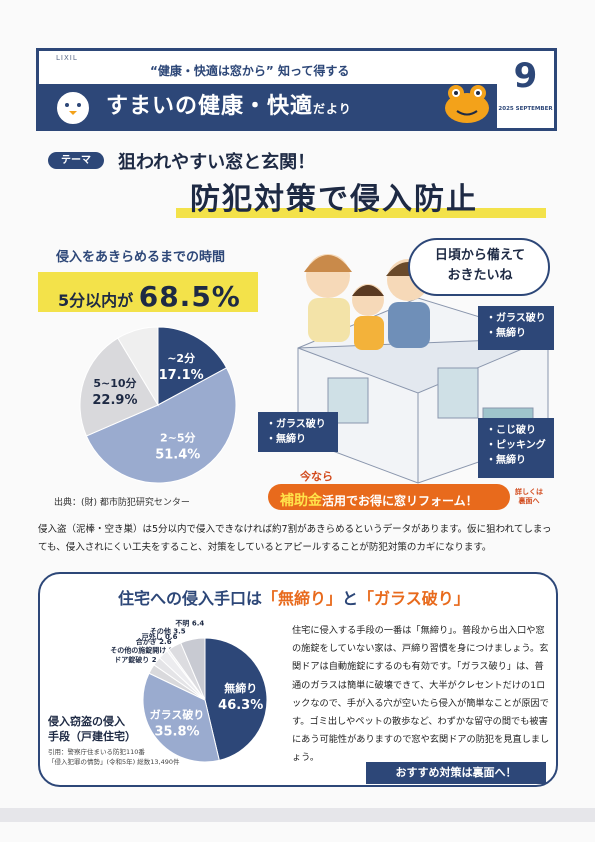 The height and width of the screenshot is (842, 595). What do you see at coordinates (480, 255) in the screenshot?
I see `bubble-line-1: 日頃から備えて` at bounding box center [480, 255].